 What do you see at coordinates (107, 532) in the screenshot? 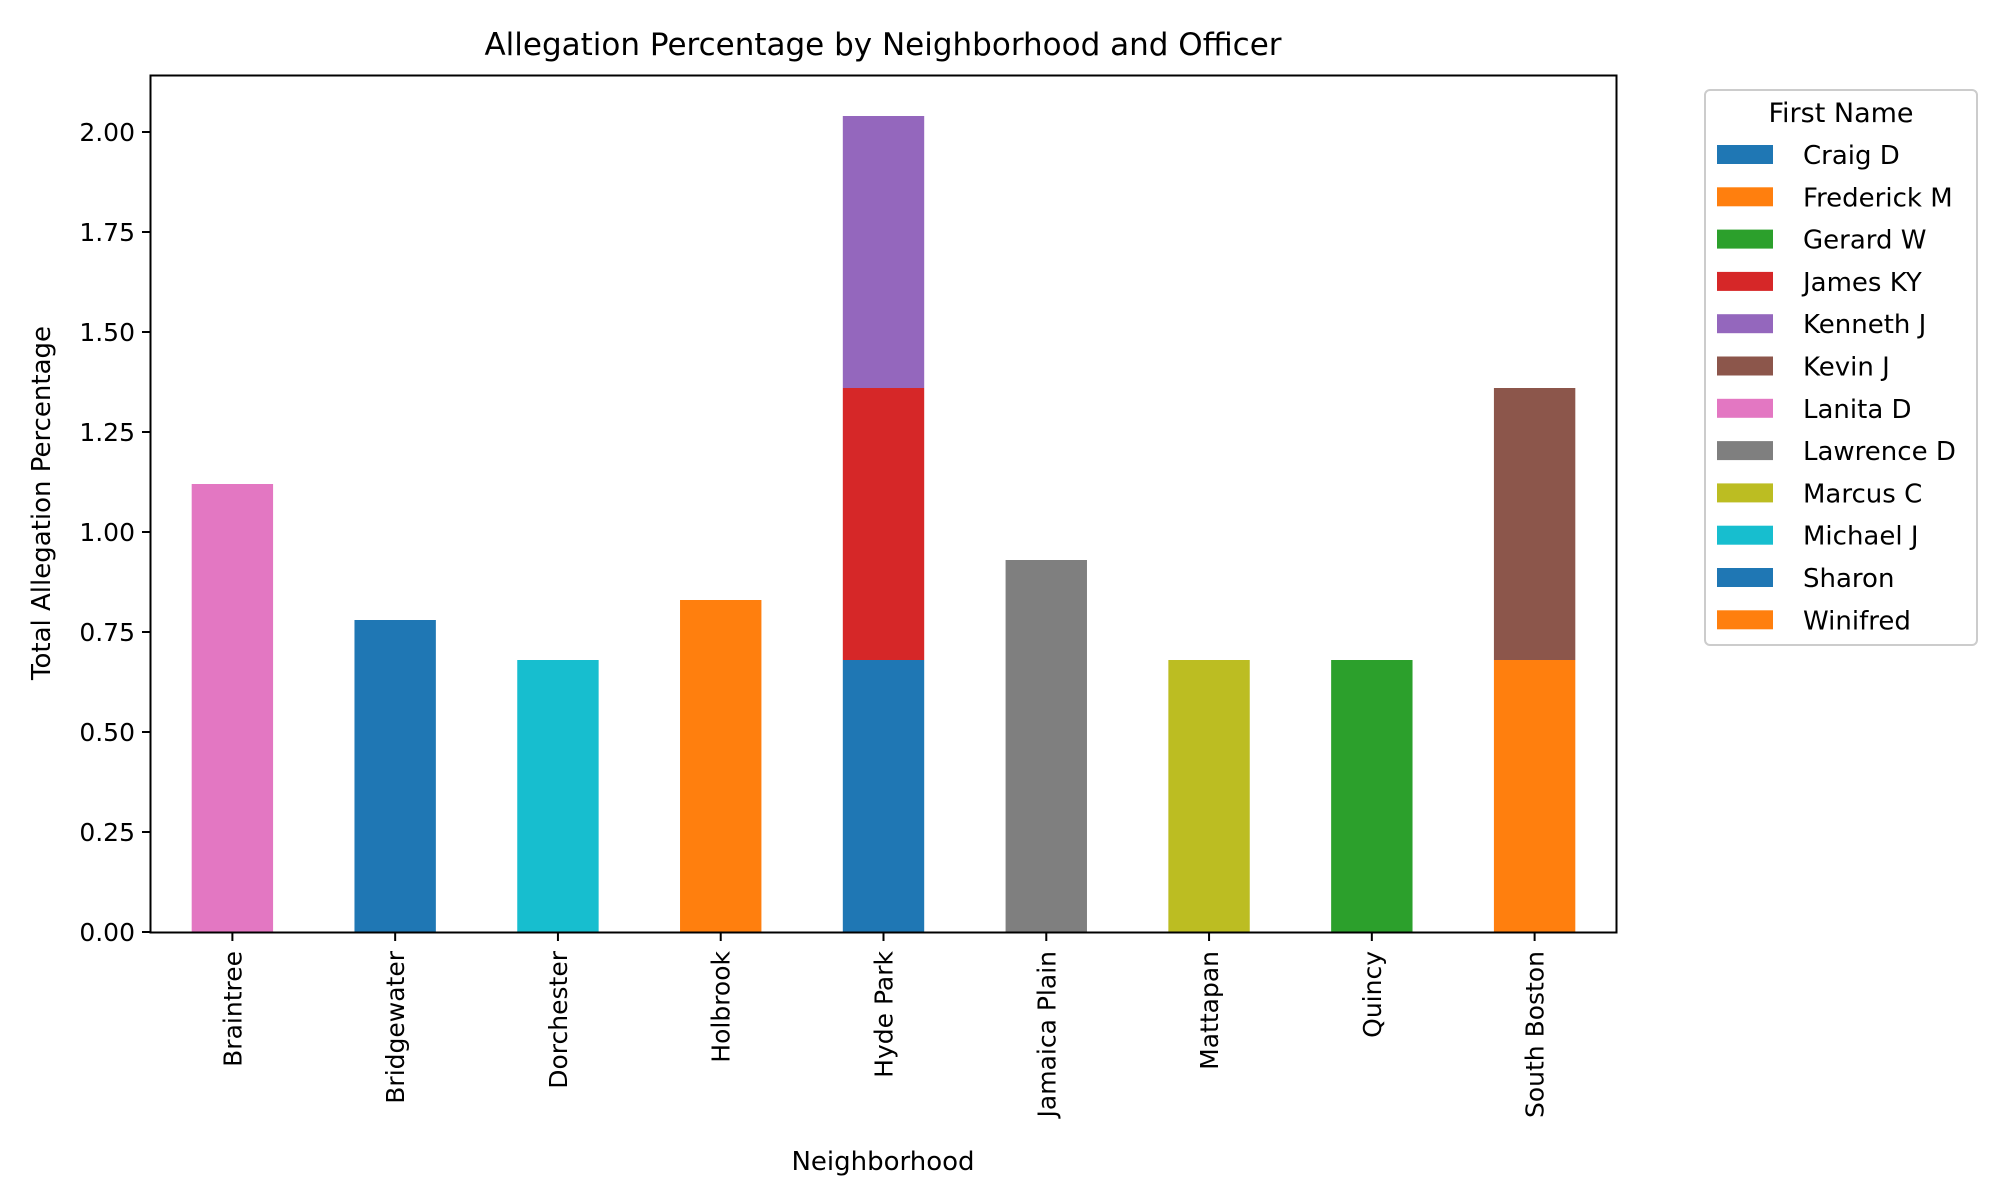
I see `y-tick-label: 1.00` at bounding box center [107, 532].